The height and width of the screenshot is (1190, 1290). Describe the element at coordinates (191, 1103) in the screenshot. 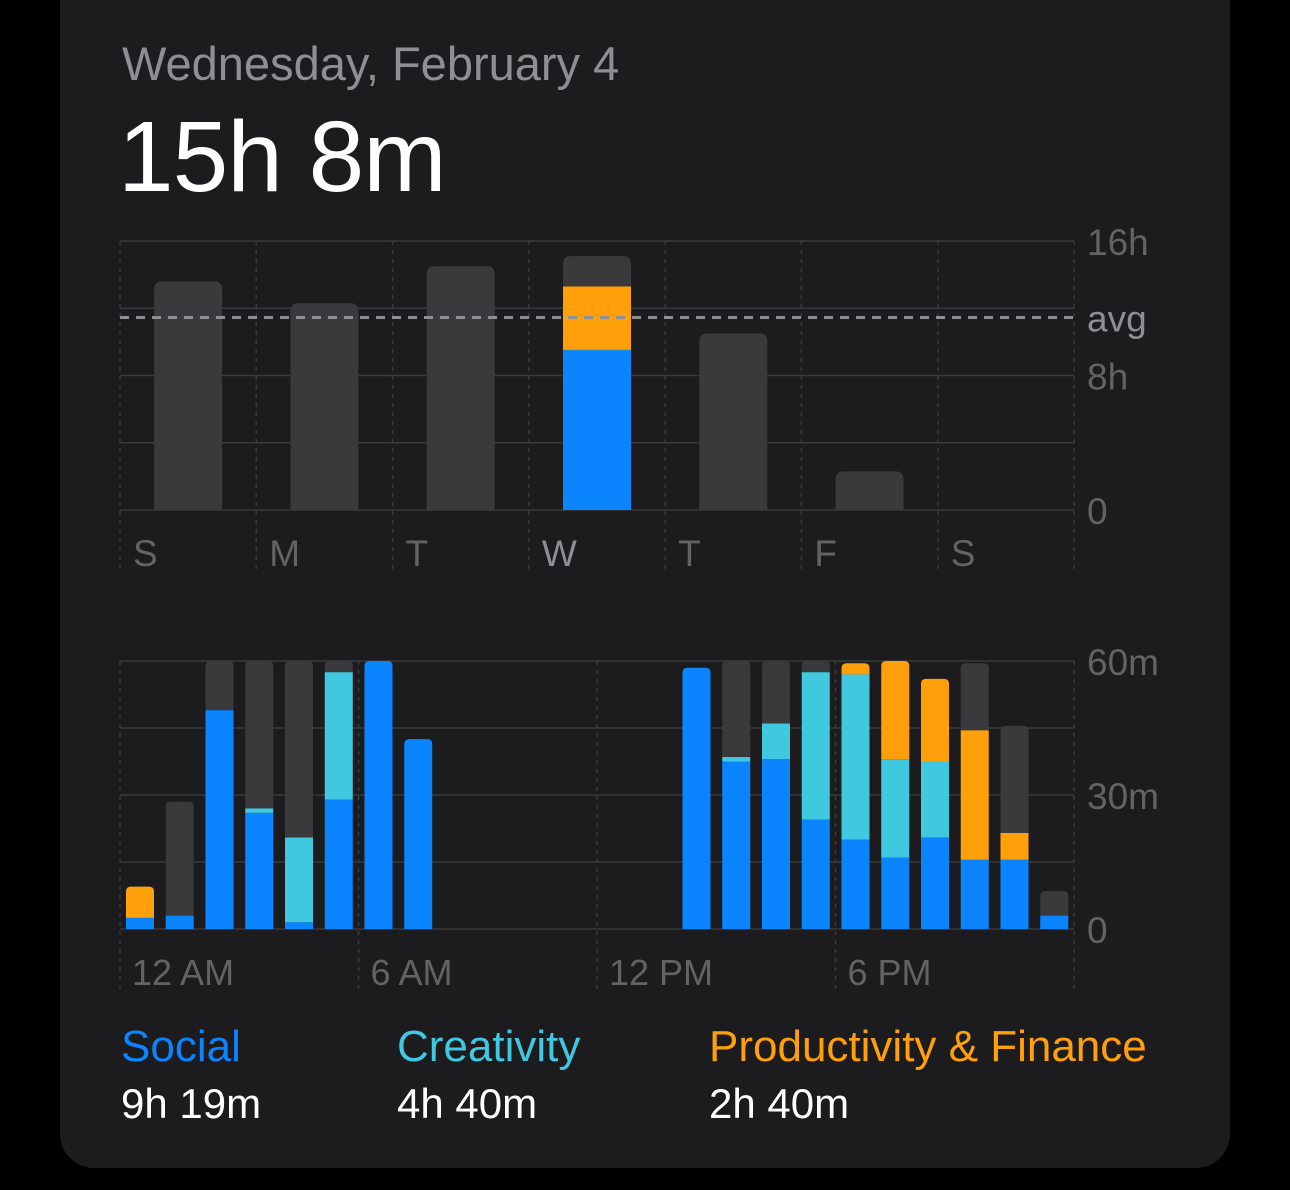

I see `legend-social-value: 9h 19m` at that location.